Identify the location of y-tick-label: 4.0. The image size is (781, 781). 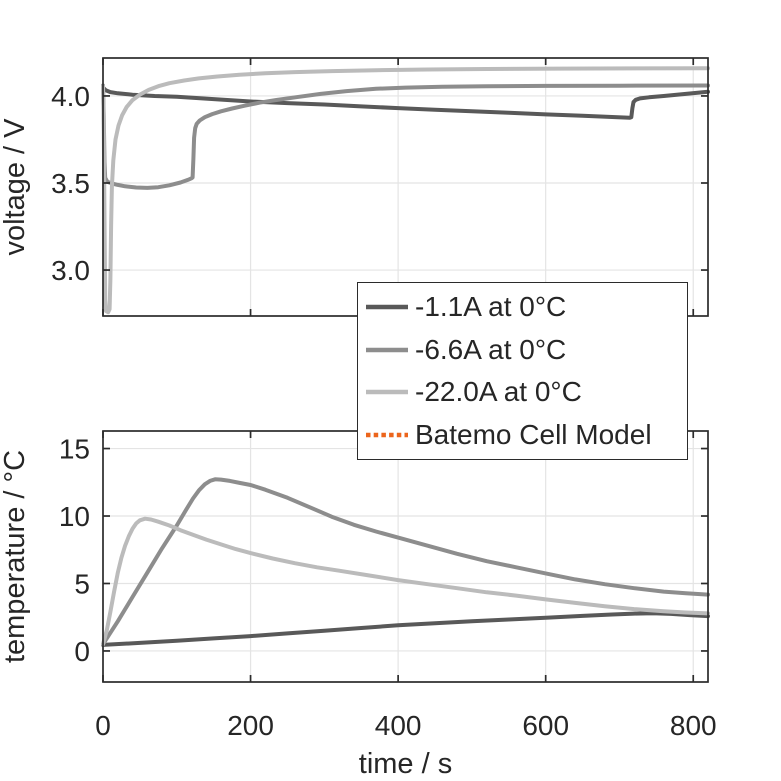
(70, 96).